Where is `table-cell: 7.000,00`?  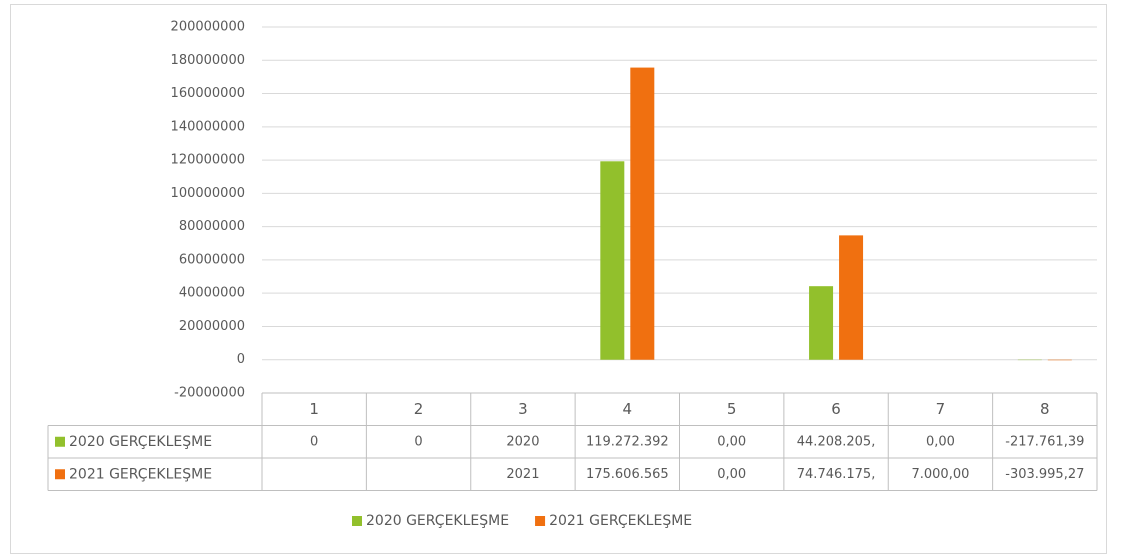
table-cell: 7.000,00 is located at coordinates (940, 474).